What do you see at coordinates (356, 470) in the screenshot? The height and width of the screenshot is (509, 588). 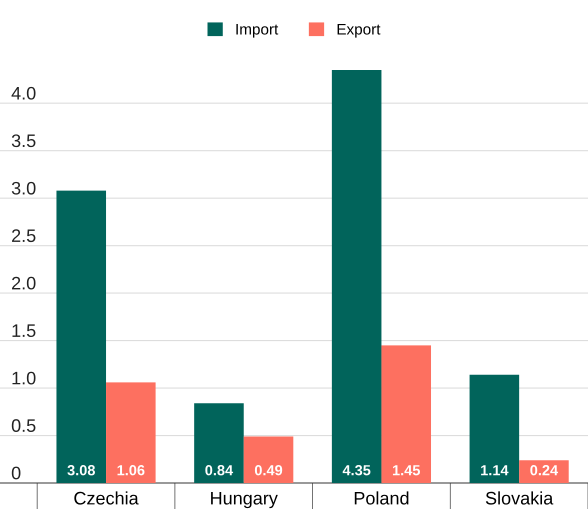 I see `data-label: 4.35` at bounding box center [356, 470].